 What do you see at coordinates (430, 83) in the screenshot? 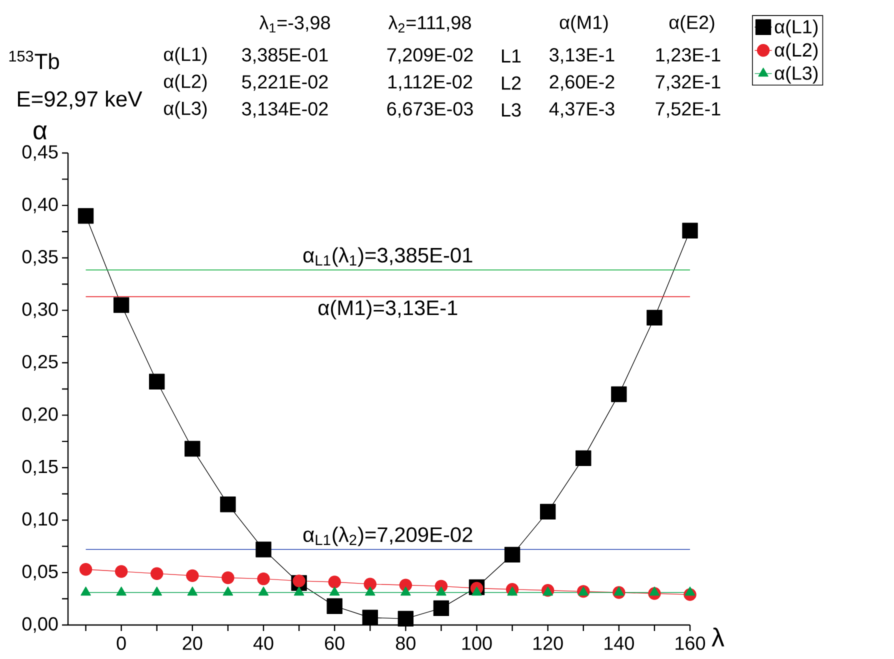
I see `text: 1,112E-02` at bounding box center [430, 83].